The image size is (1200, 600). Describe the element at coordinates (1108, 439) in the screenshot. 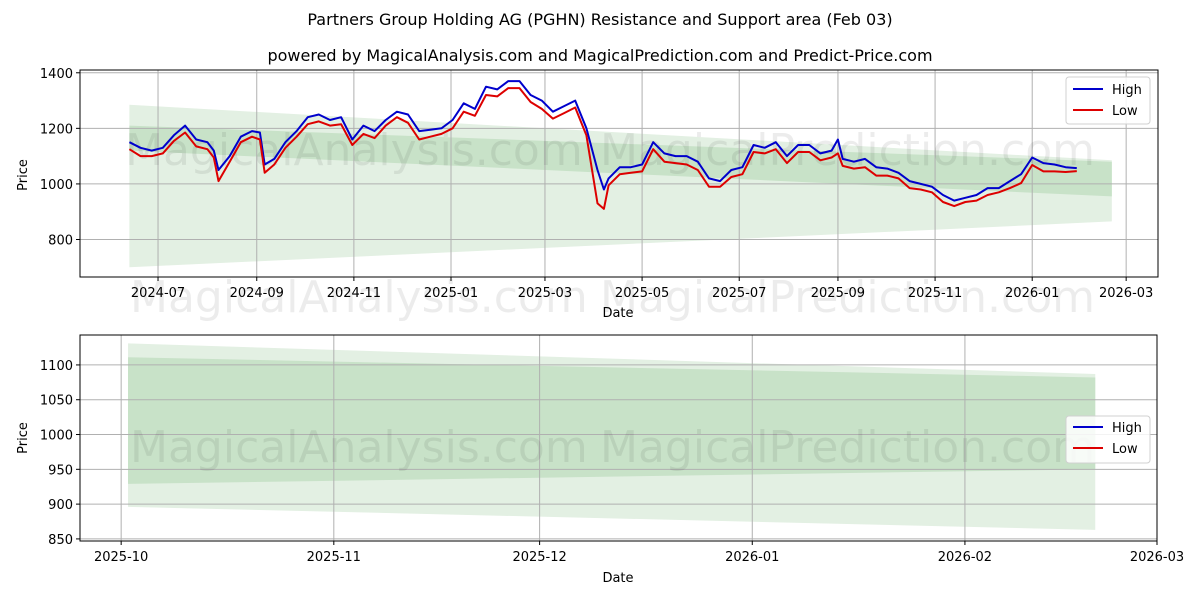

I see `bottom-legend: High Low` at that location.